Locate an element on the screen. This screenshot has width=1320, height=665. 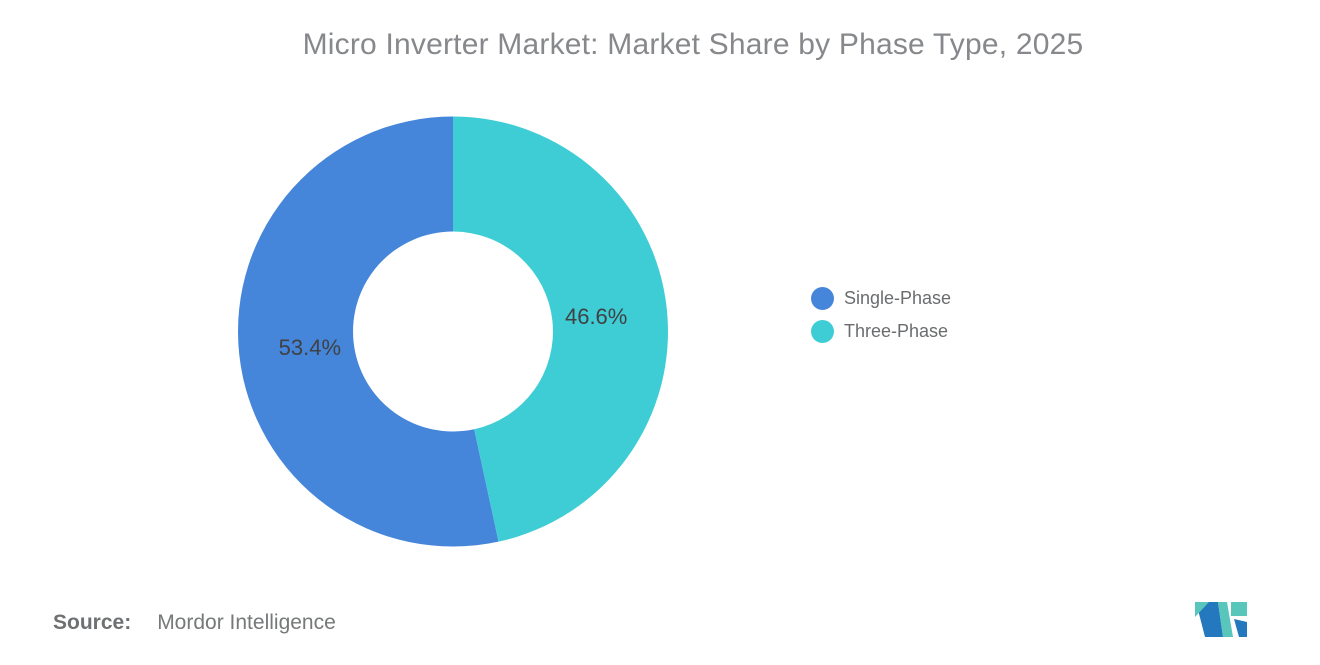
source-line: Source: Mordor Intelligence is located at coordinates (194, 623).